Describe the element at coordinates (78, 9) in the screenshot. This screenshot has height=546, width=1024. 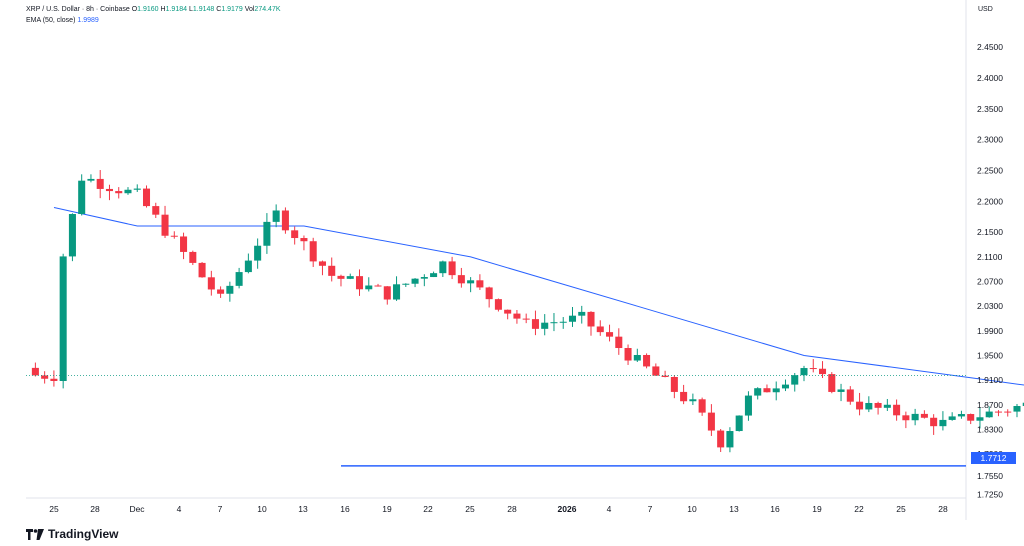
I see `symbol-title: XRP / U.S. Dollar · 8h · Coinbase` at that location.